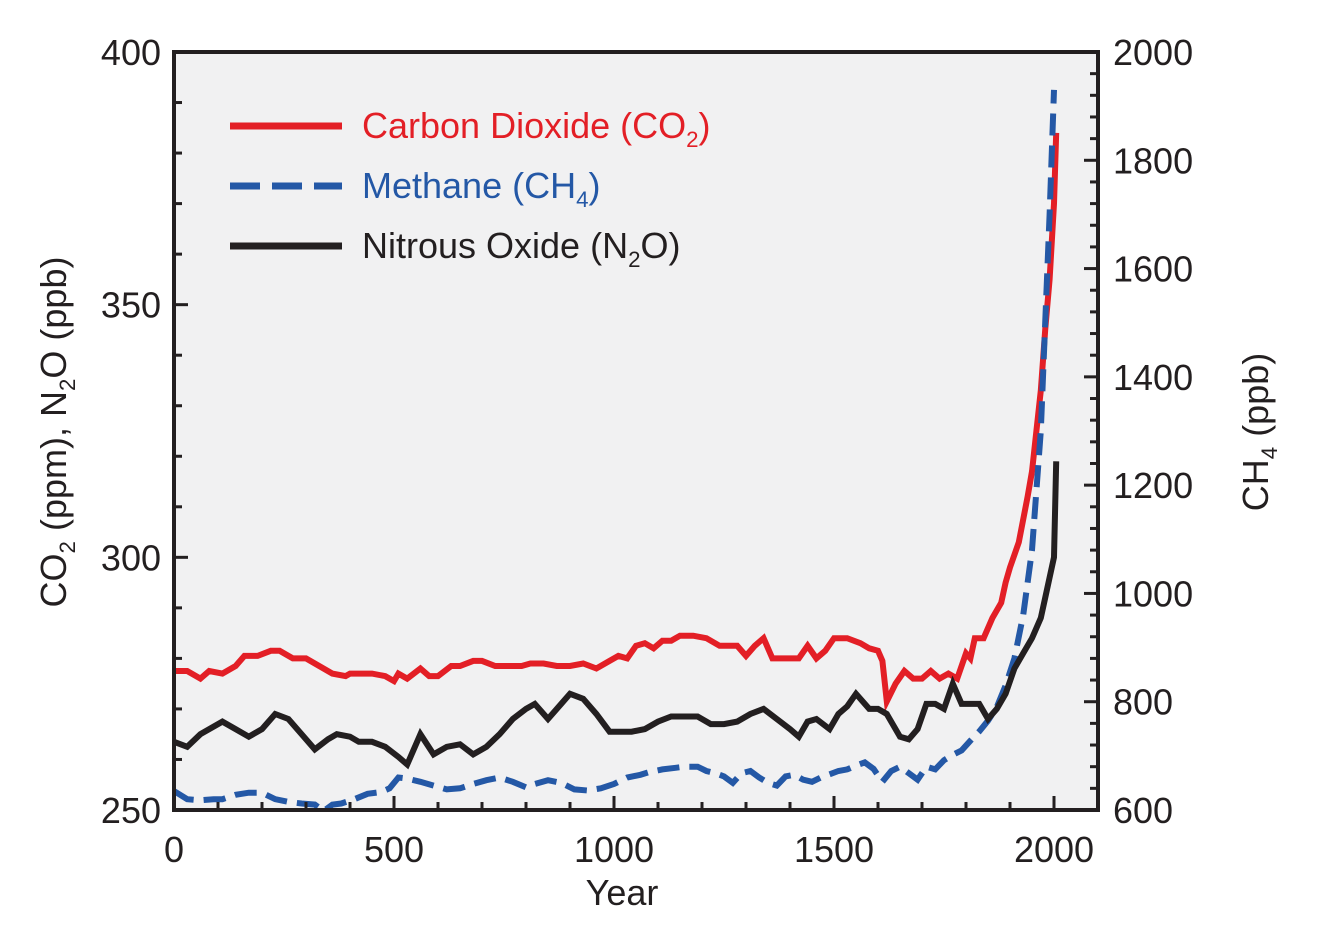 Image resolution: width=1317 pixels, height=936 pixels. What do you see at coordinates (1153, 593) in the screenshot?
I see `y-right-tick-label: 1000` at bounding box center [1153, 593].